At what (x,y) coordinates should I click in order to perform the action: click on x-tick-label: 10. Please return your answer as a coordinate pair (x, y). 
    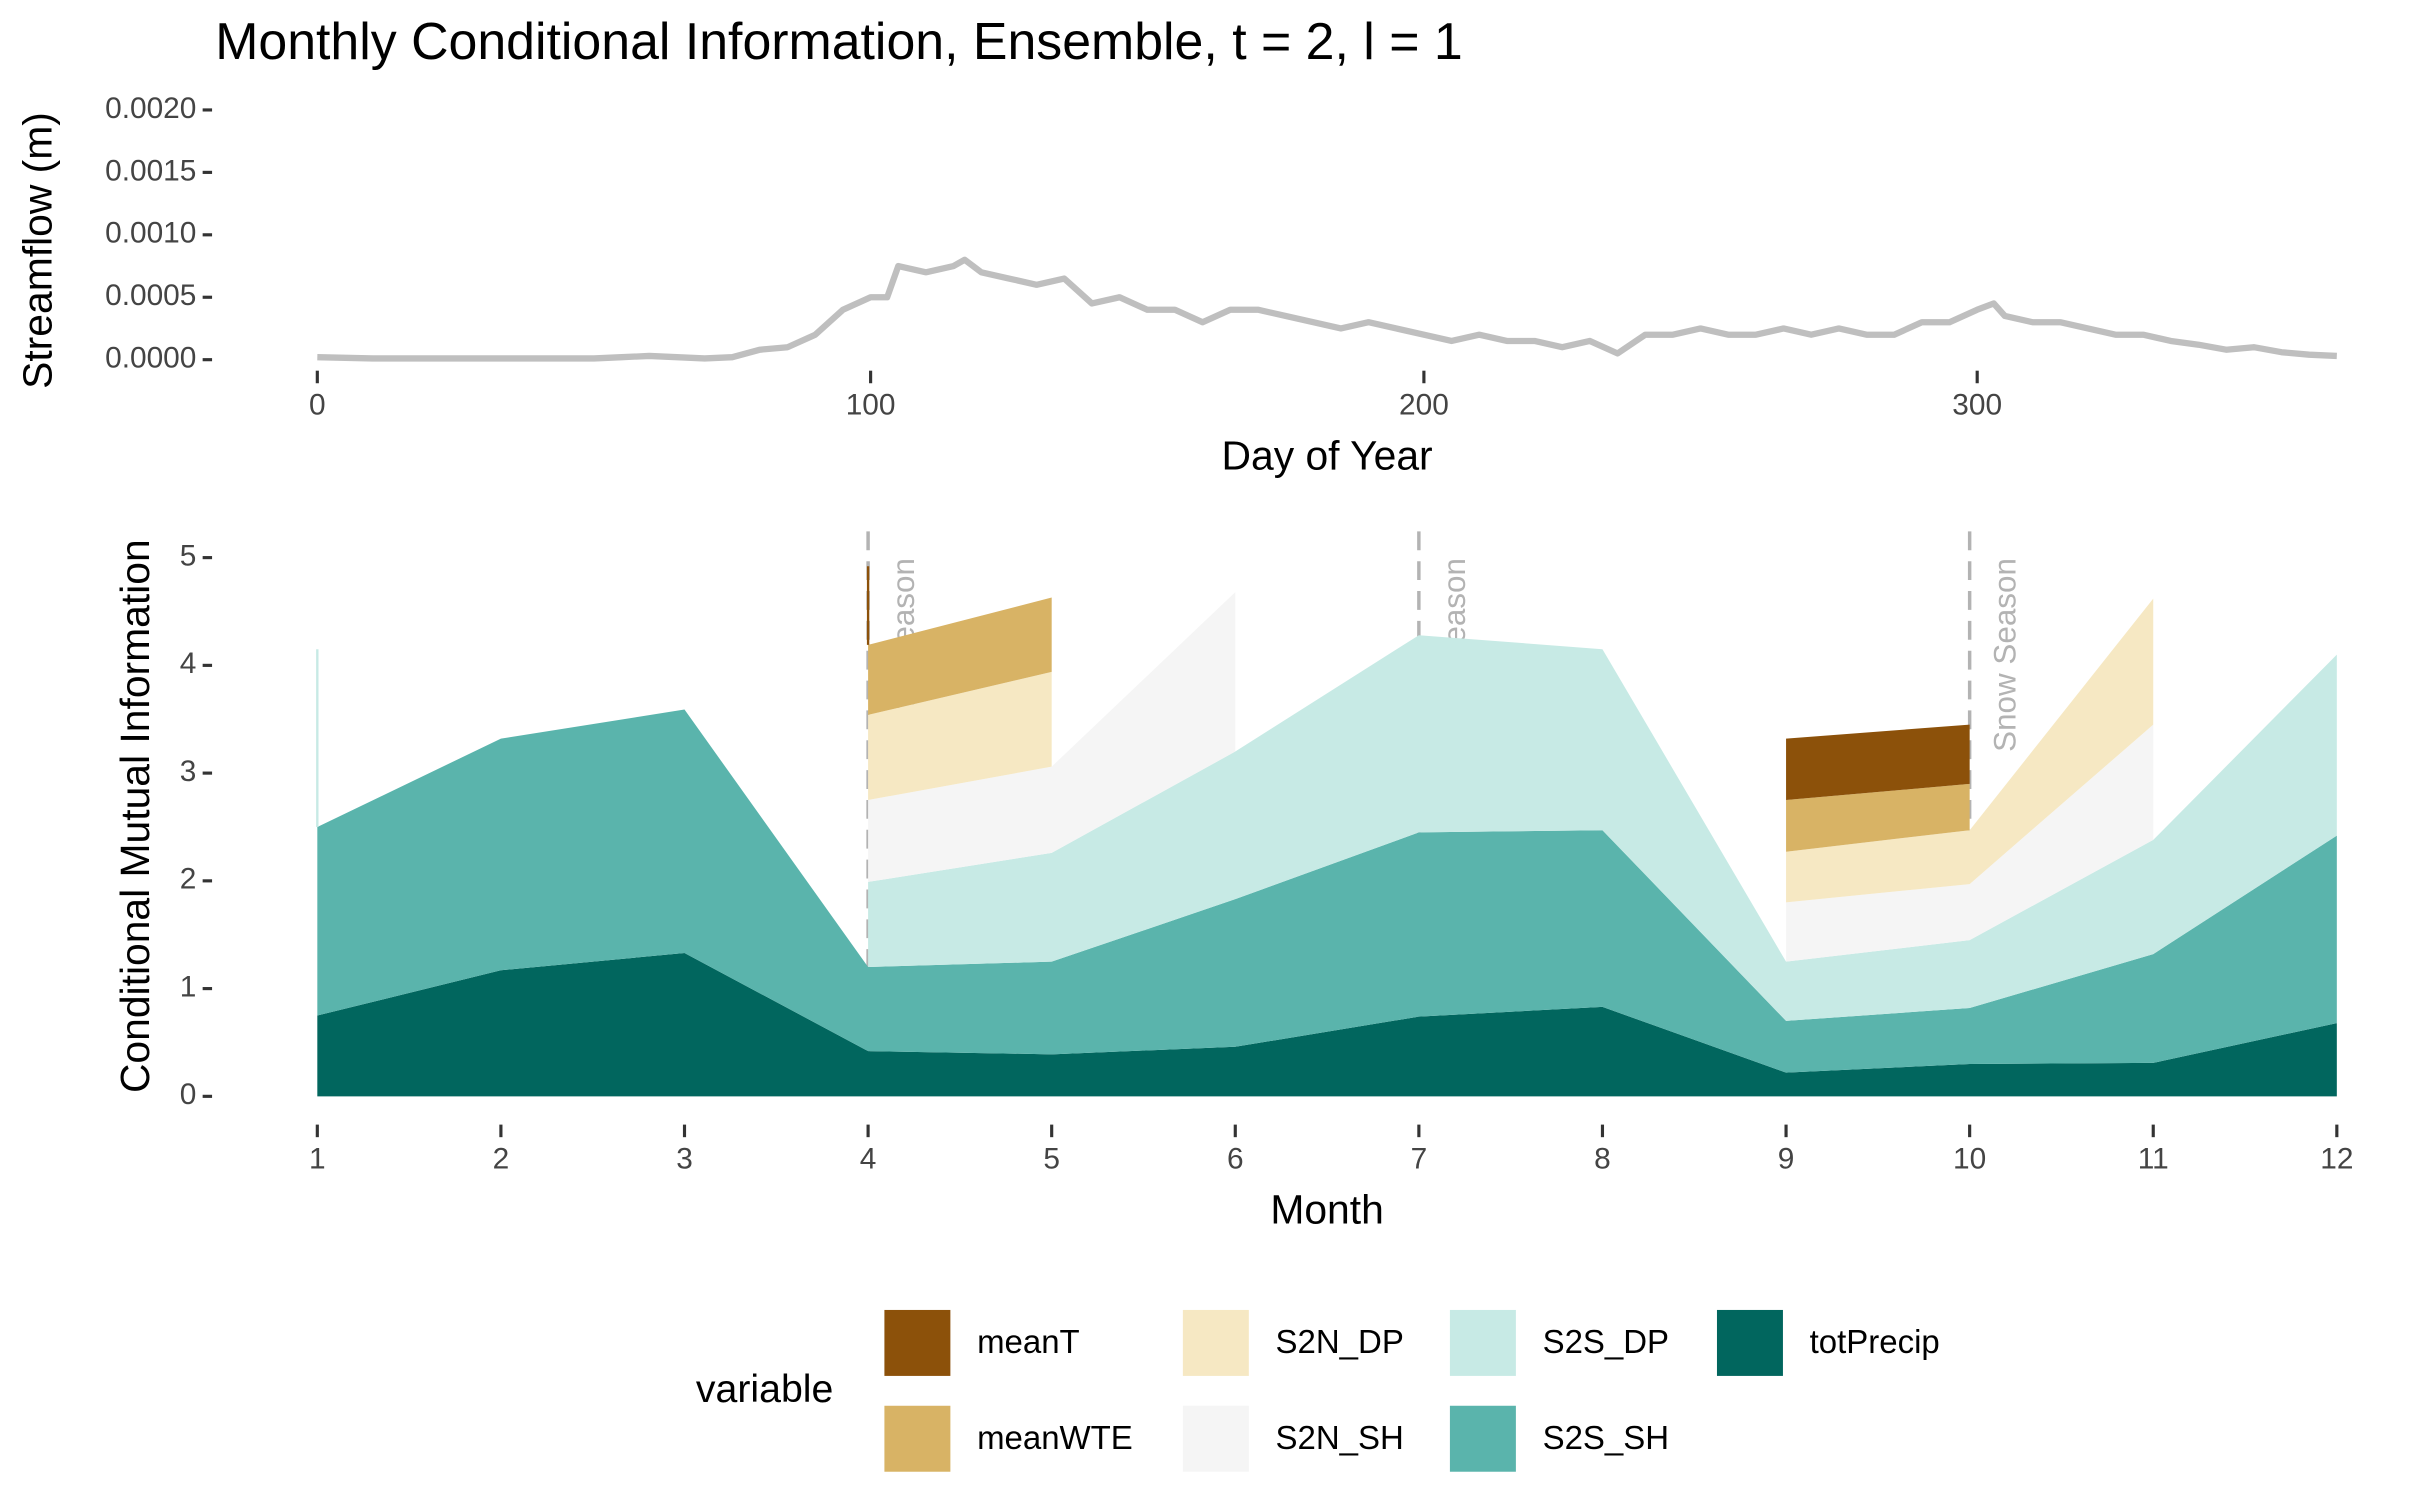
    Looking at the image, I should click on (1969, 1159).